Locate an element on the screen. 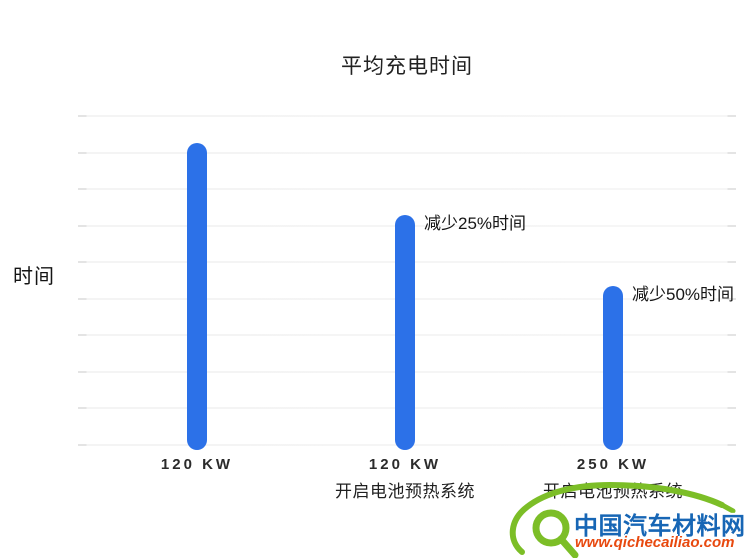 This screenshot has width=744, height=558. watermark-logo: 中国汽车材料网 www.qichecailiao.com is located at coordinates (619, 518).